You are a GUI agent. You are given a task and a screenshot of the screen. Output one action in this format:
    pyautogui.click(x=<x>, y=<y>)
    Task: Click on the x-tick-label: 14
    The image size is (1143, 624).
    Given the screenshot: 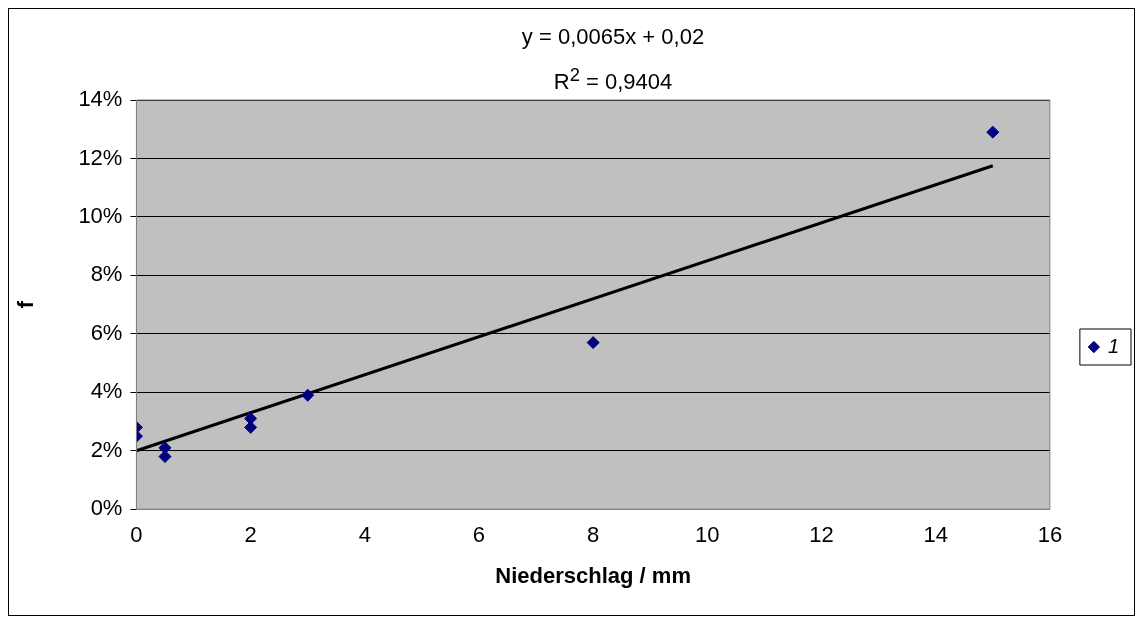 What is the action you would take?
    pyautogui.click(x=935, y=535)
    